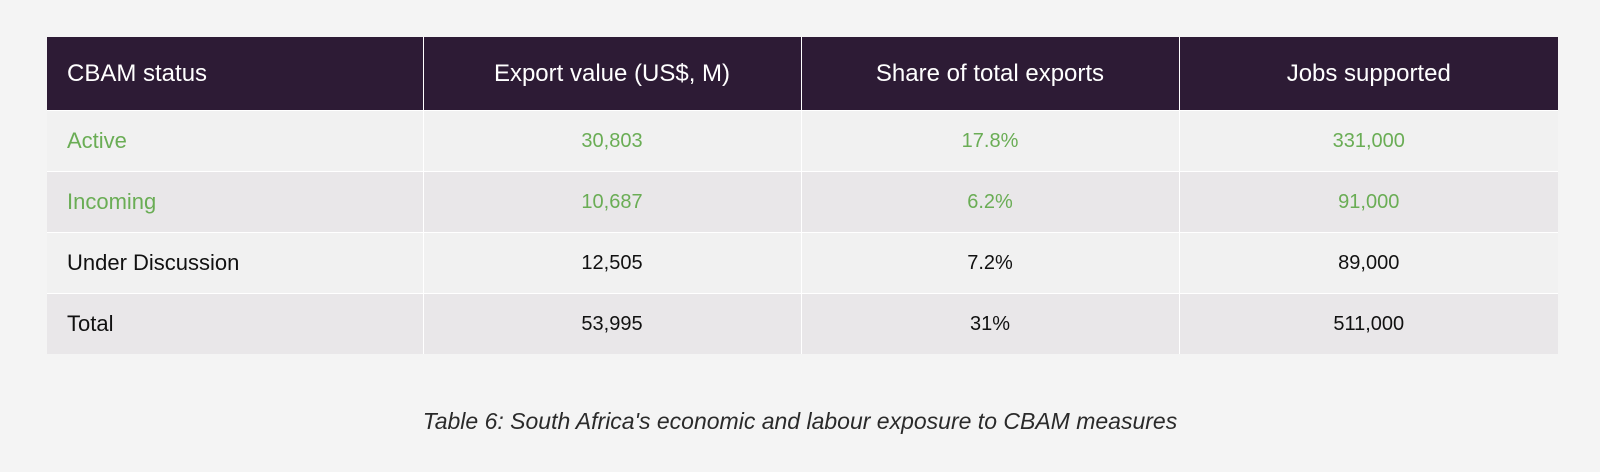 Image resolution: width=1600 pixels, height=472 pixels. I want to click on cell-status: Total, so click(235, 323).